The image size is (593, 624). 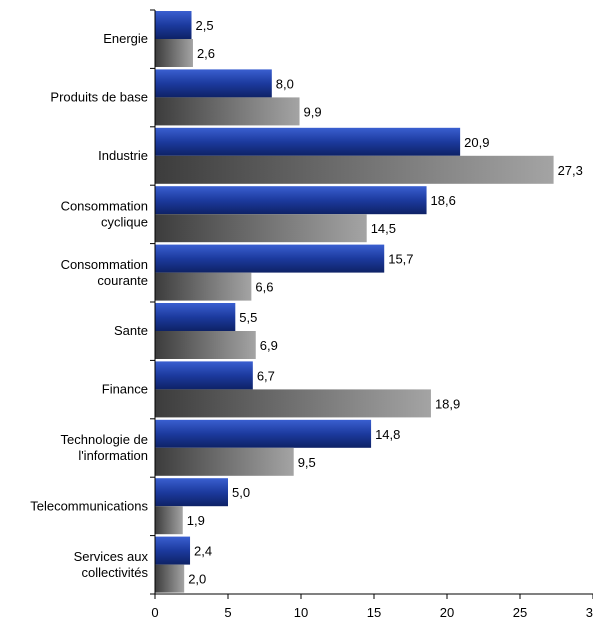 I want to click on x-tick-label: 5, so click(x=227, y=612).